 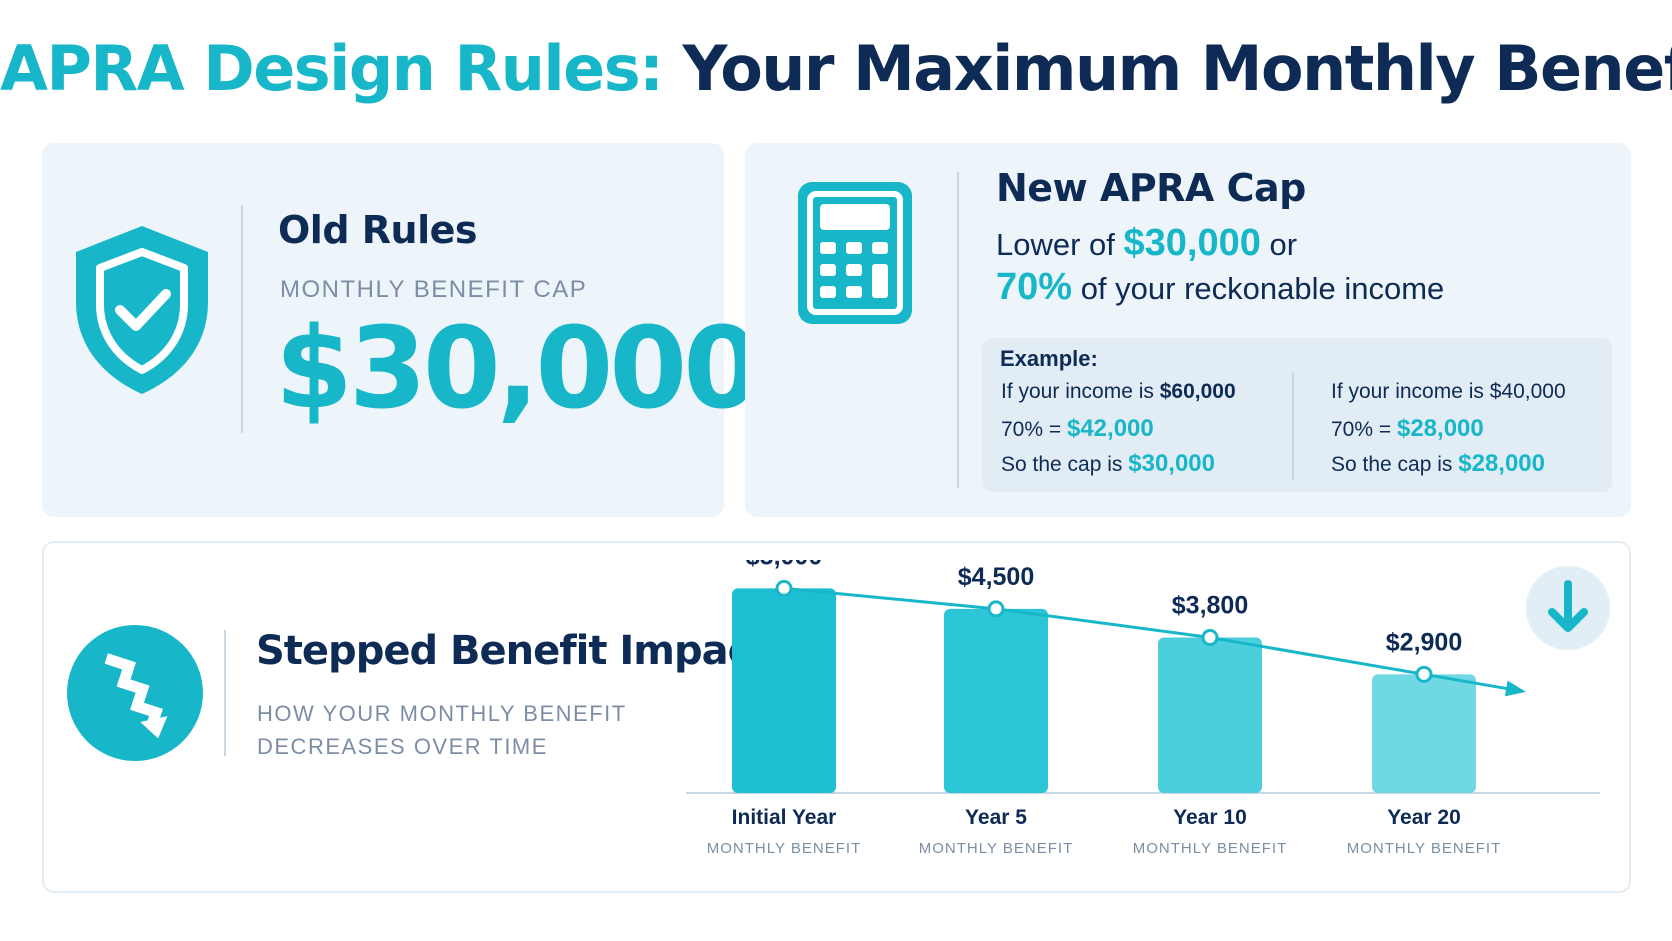 What do you see at coordinates (1143, 677) in the screenshot?
I see `stepped-benefit-chart: $5,000 $4,500 $3,800 $2,900` at bounding box center [1143, 677].